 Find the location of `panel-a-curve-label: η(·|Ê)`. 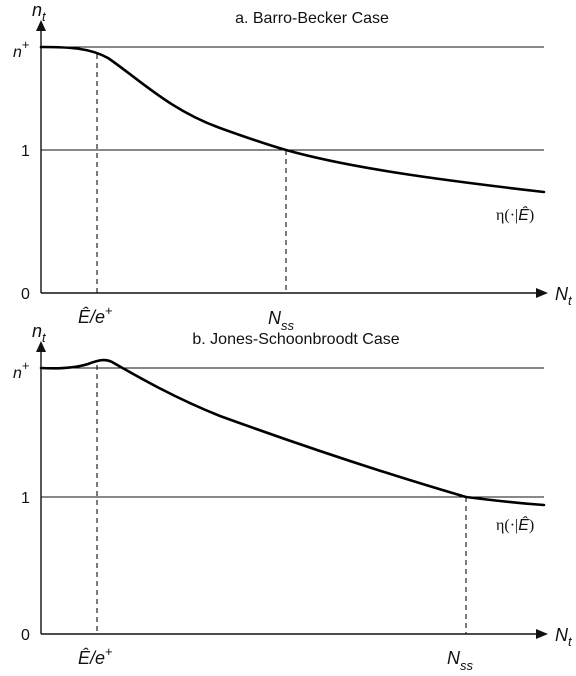

panel-a-curve-label: η(·|Ê) is located at coordinates (515, 214).